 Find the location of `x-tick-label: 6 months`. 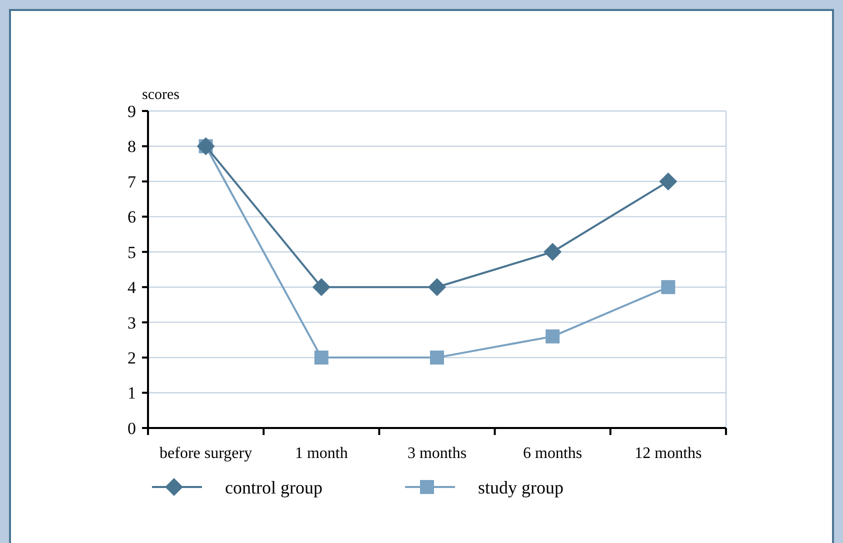

x-tick-label: 6 months is located at coordinates (552, 453).